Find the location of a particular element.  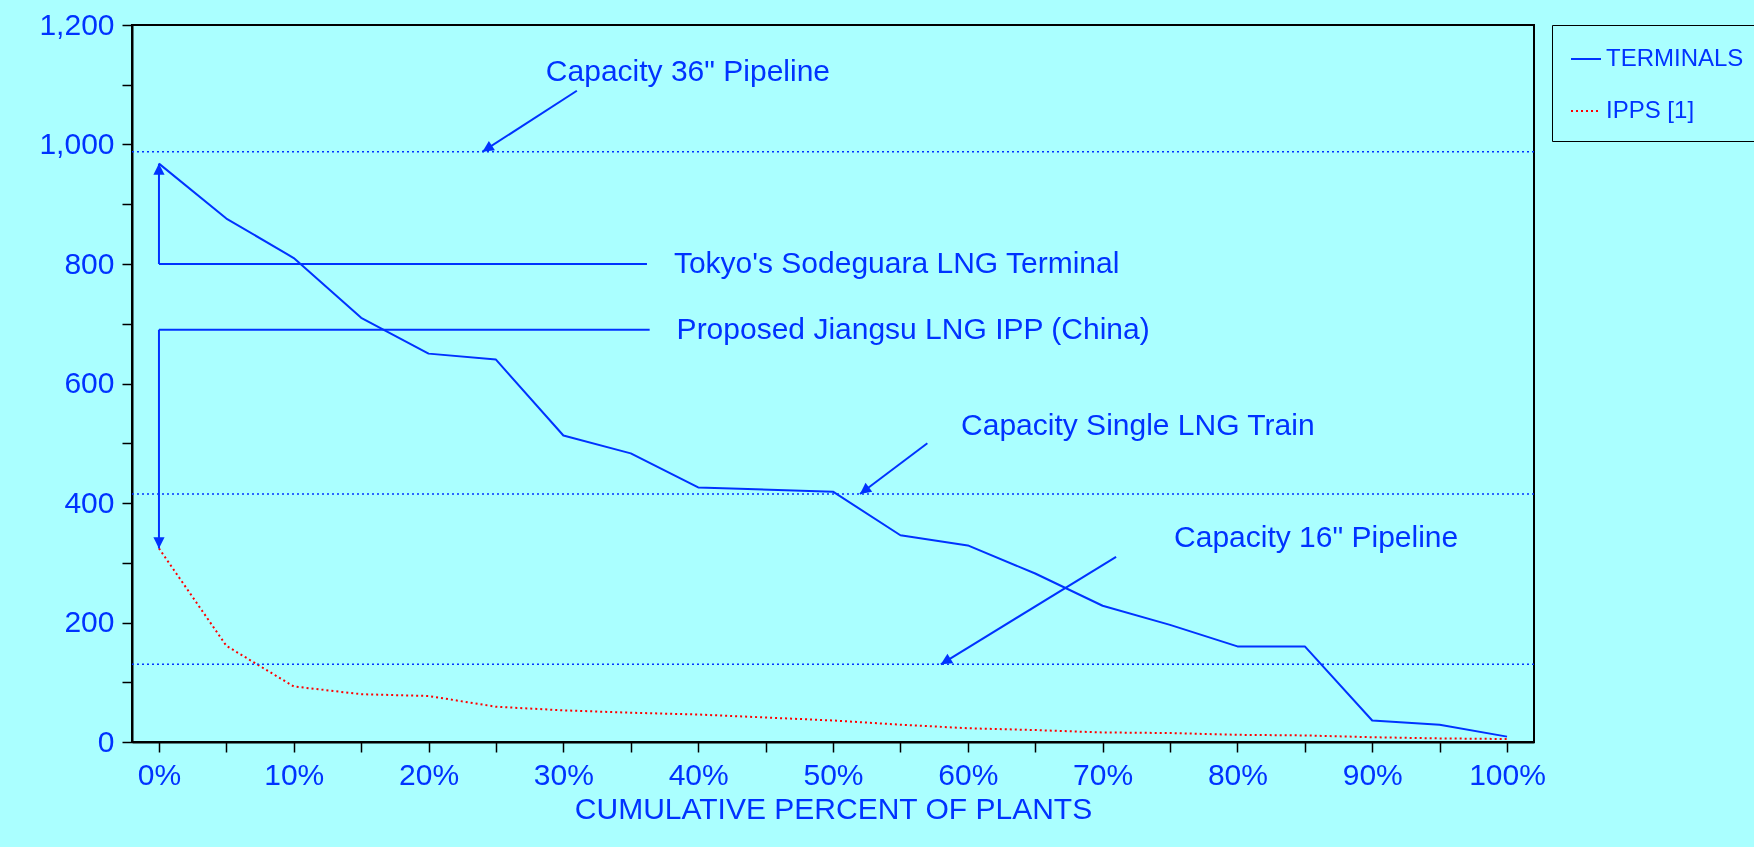

y-tick-label: 0 is located at coordinates (106, 741).